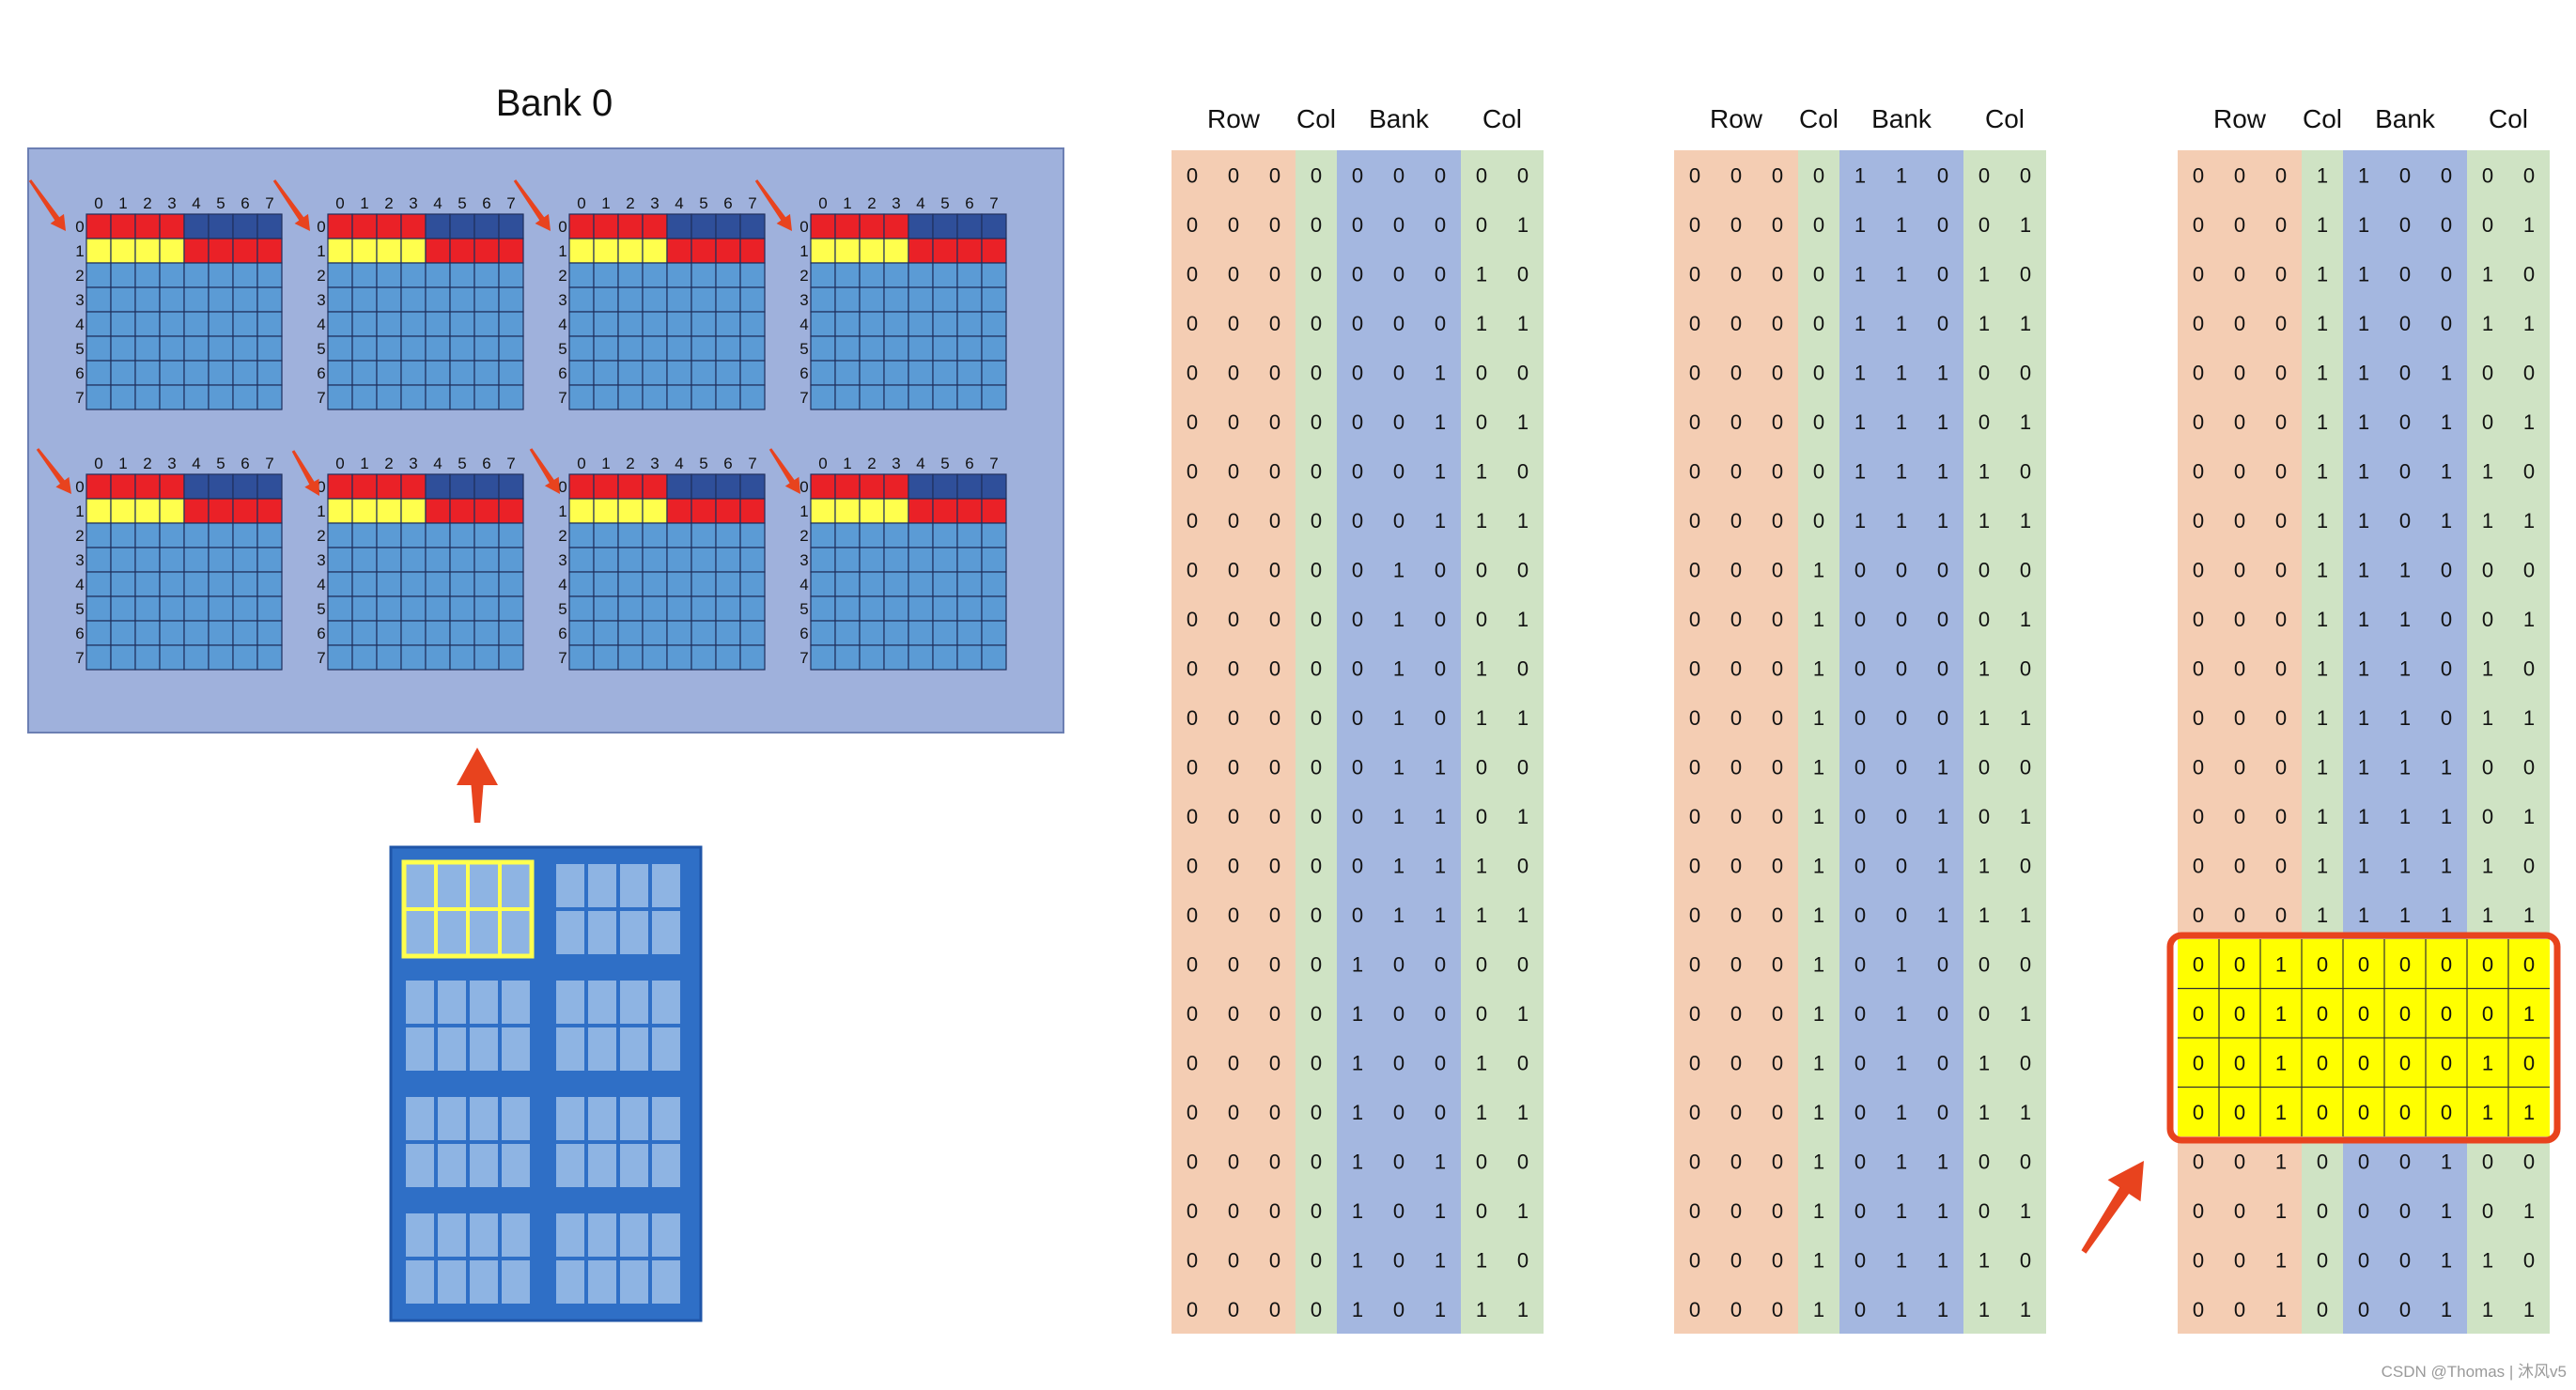 The image size is (2576, 1390). Describe the element at coordinates (80, 300) in the screenshot. I see `grid-row-label: 3` at that location.